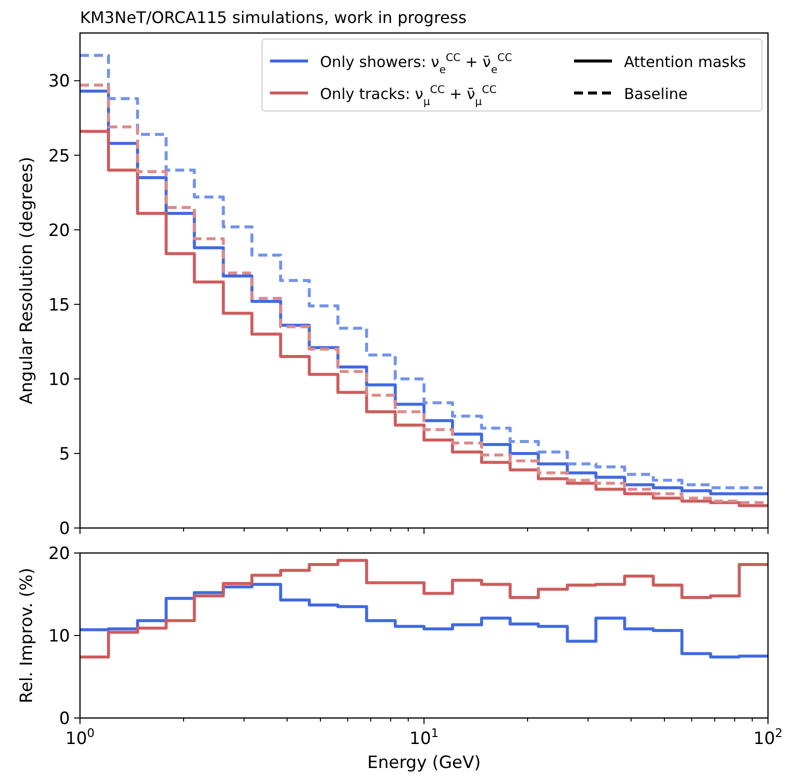 Image resolution: width=787 pixels, height=778 pixels. What do you see at coordinates (424, 763) in the screenshot?
I see `x-axis-title: Energy (GeV)` at bounding box center [424, 763].